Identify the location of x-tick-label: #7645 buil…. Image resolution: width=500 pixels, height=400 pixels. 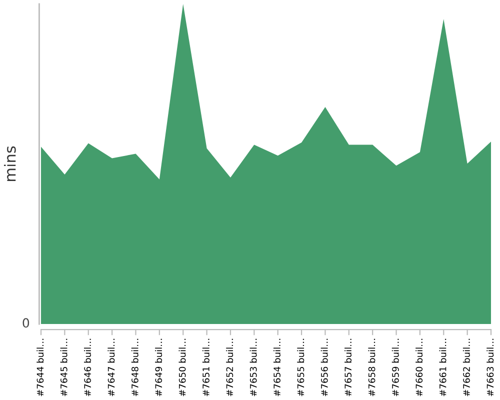
(64, 367).